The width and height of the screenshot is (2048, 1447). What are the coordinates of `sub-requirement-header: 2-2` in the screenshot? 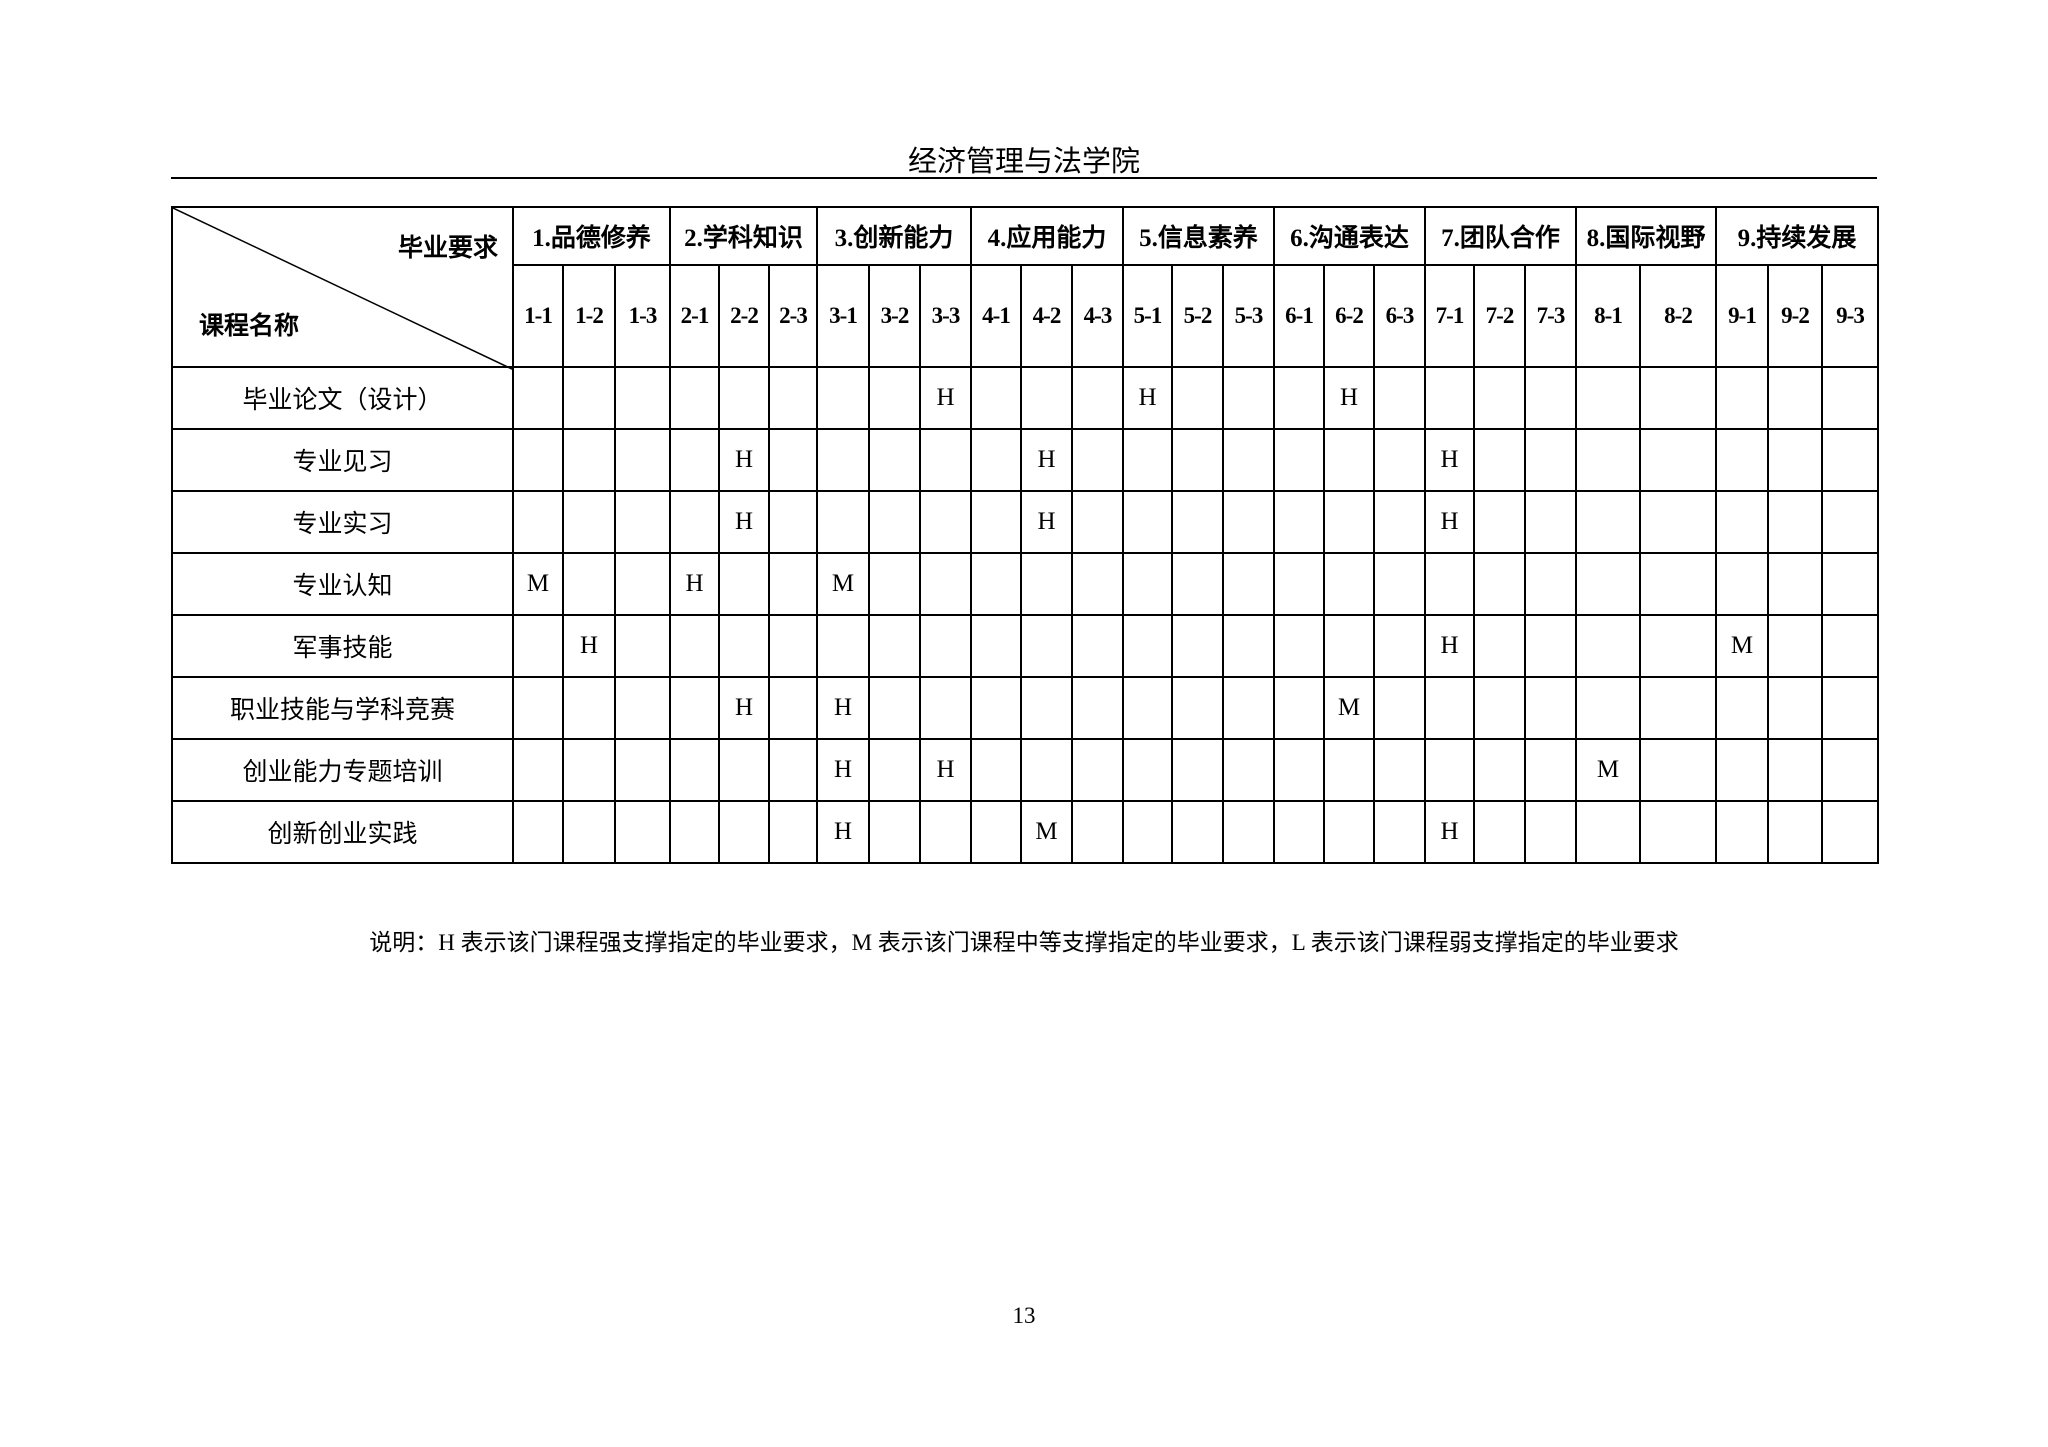 It's located at (744, 316).